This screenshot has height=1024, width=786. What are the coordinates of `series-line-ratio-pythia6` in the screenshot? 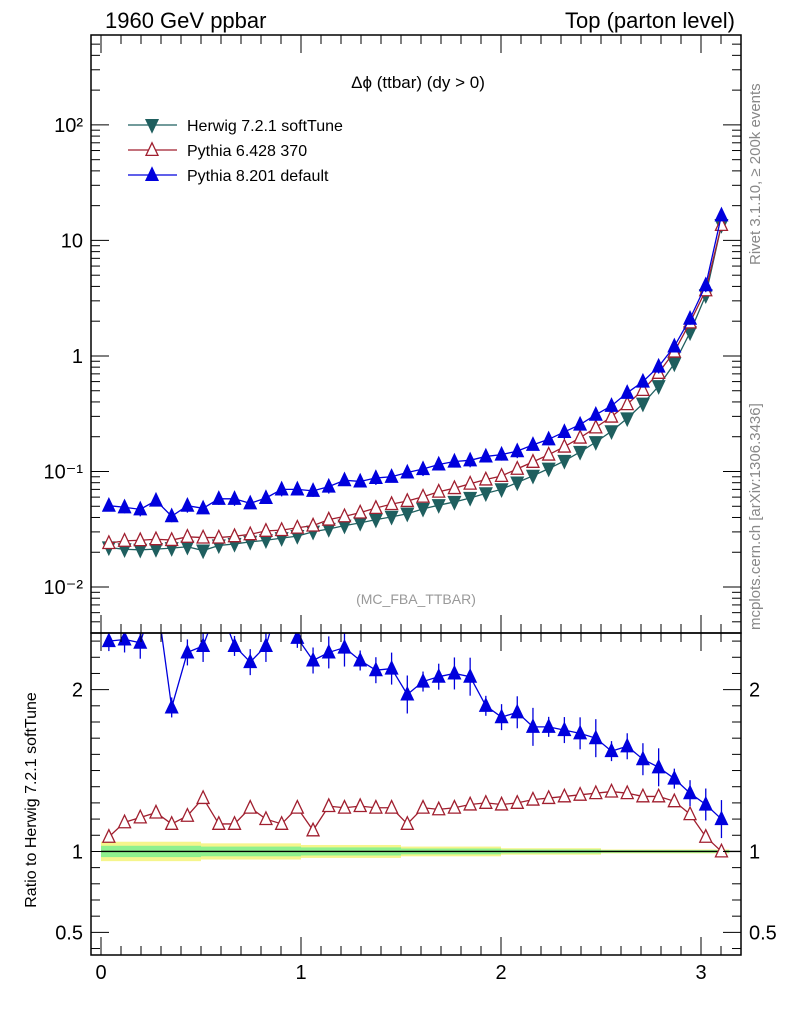 It's located at (415, 821).